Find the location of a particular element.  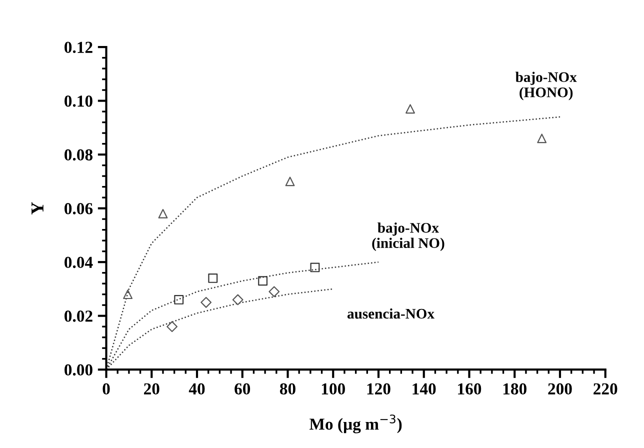

x-tick-label: 60 is located at coordinates (242, 389).